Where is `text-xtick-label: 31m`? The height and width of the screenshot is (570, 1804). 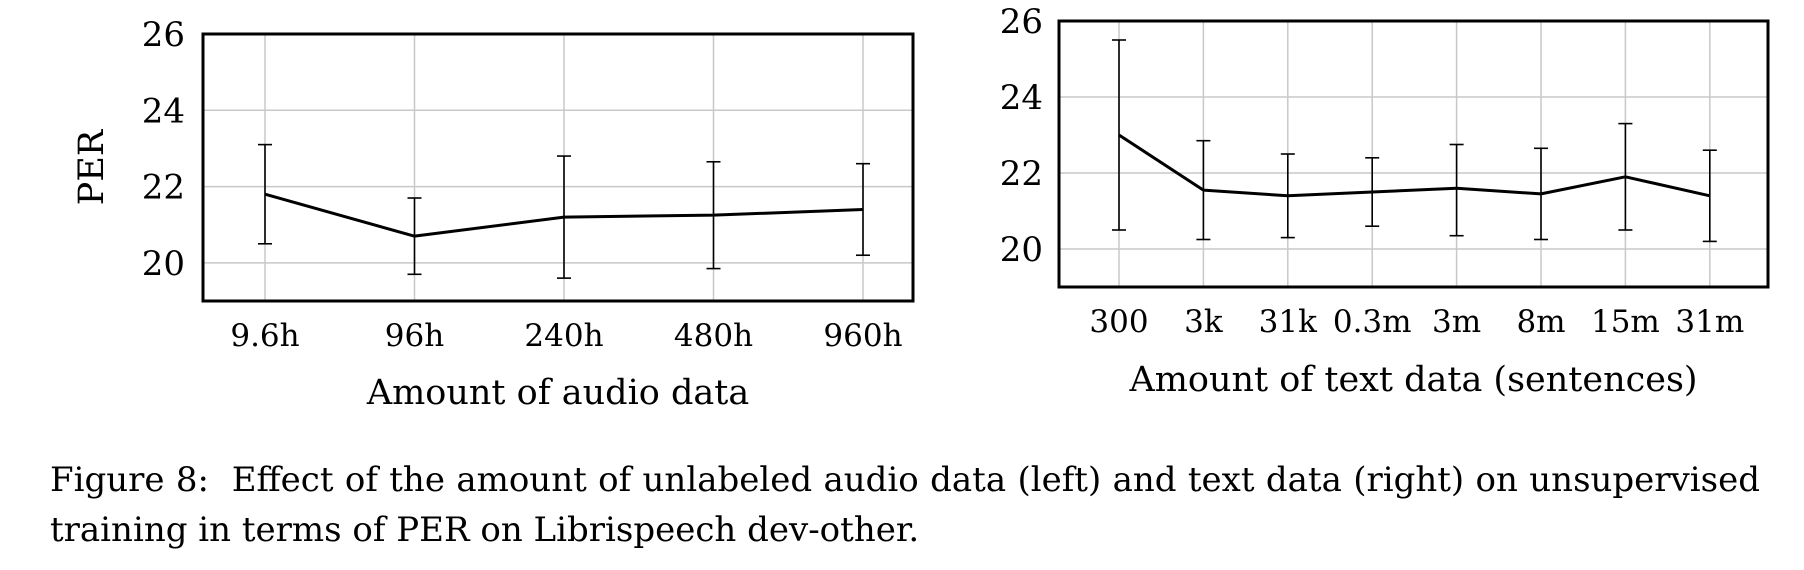
text-xtick-label: 31m is located at coordinates (1709, 322).